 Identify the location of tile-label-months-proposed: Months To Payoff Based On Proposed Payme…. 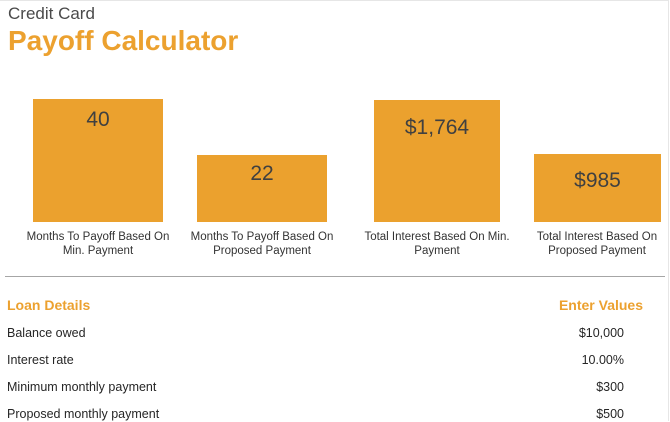
(262, 244).